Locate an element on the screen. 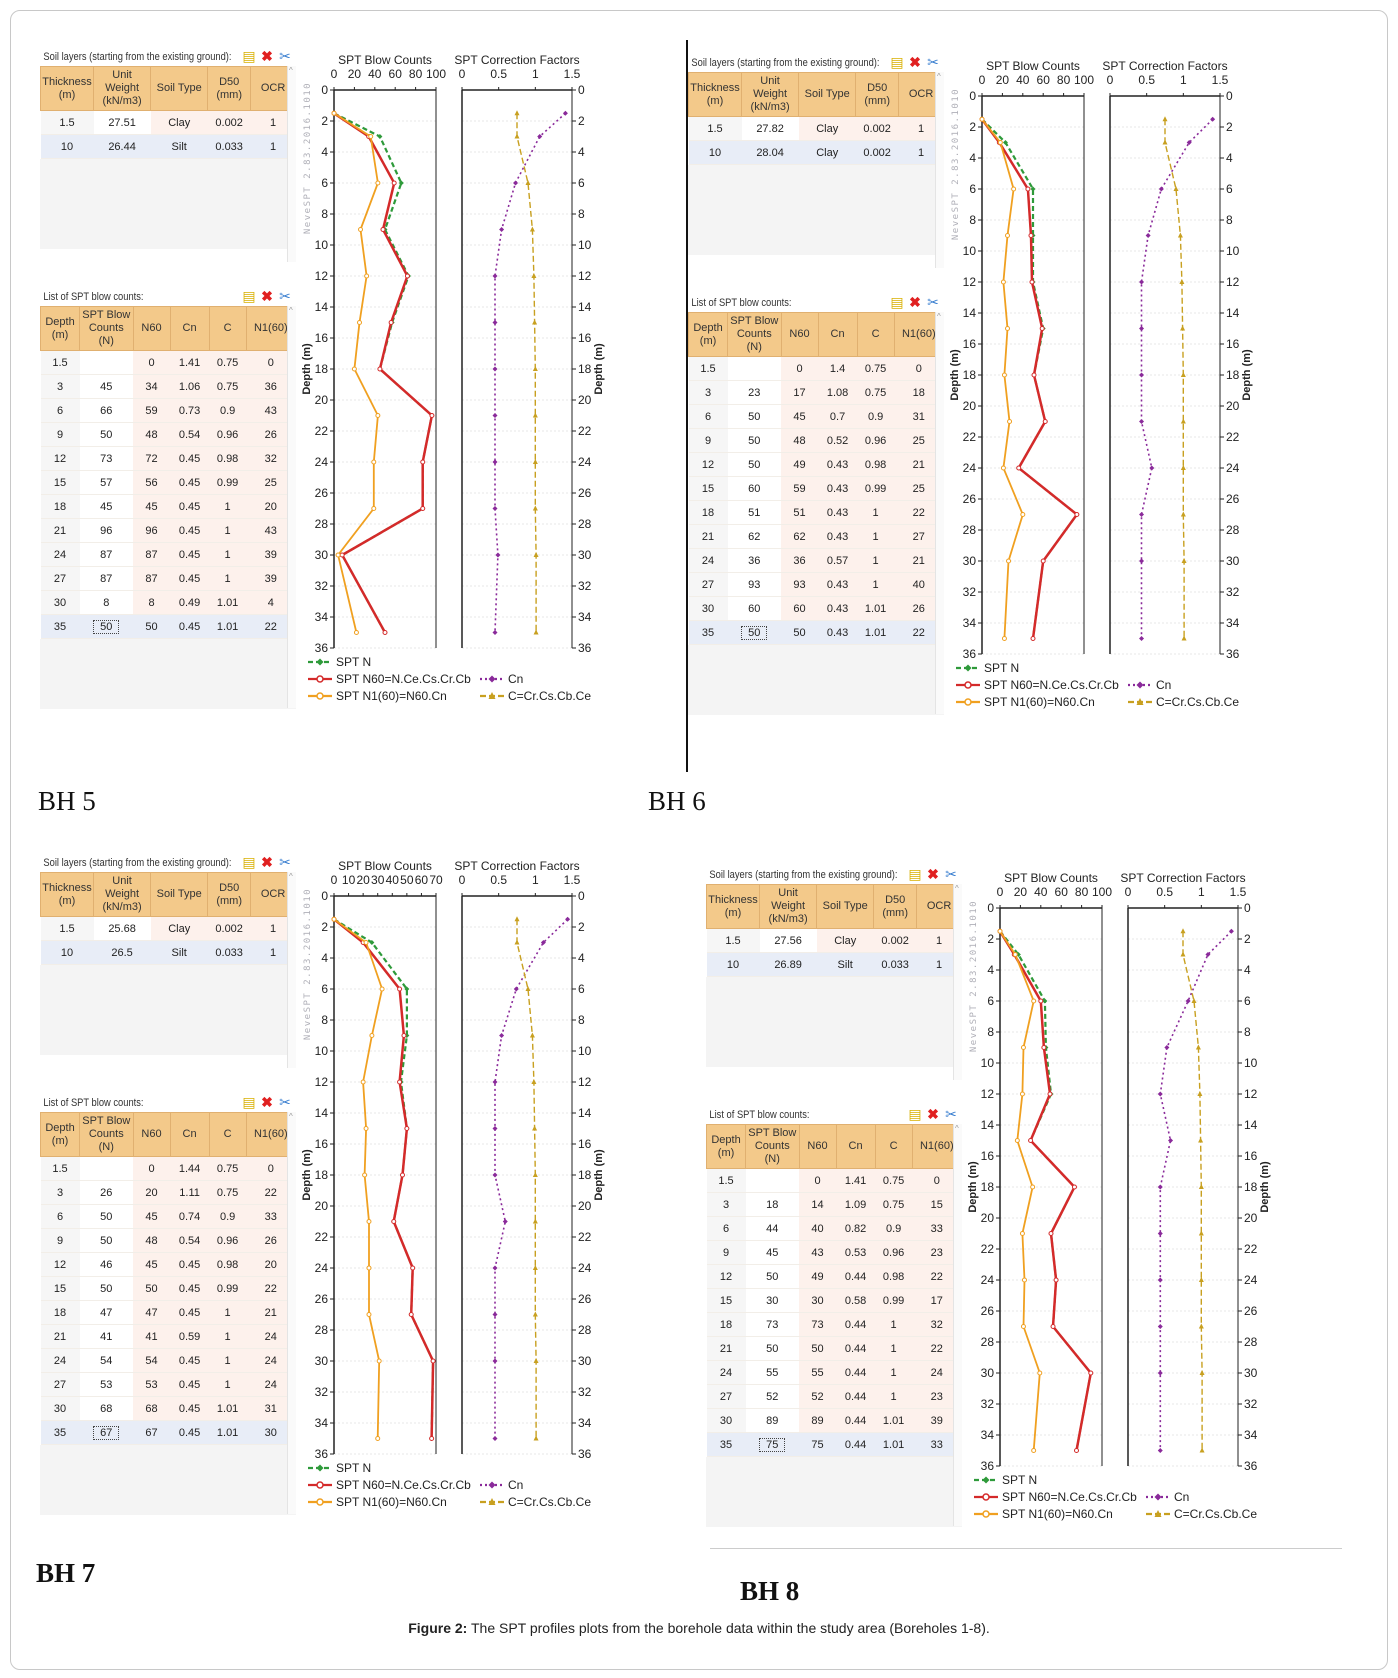 The width and height of the screenshot is (1398, 1678). table-cell: 27.51 is located at coordinates (122, 122).